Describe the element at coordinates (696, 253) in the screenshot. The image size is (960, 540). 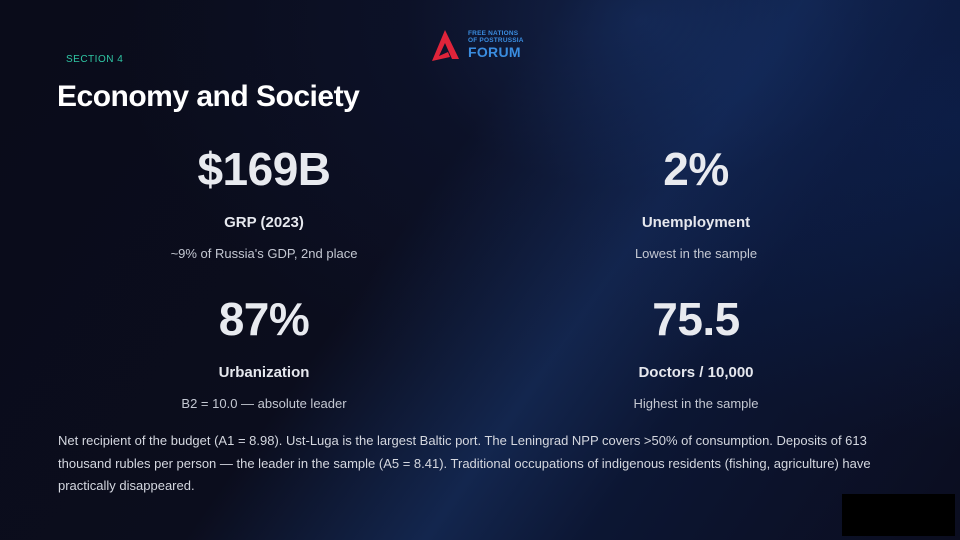
I see `stat-description: Lowest in the sample` at that location.